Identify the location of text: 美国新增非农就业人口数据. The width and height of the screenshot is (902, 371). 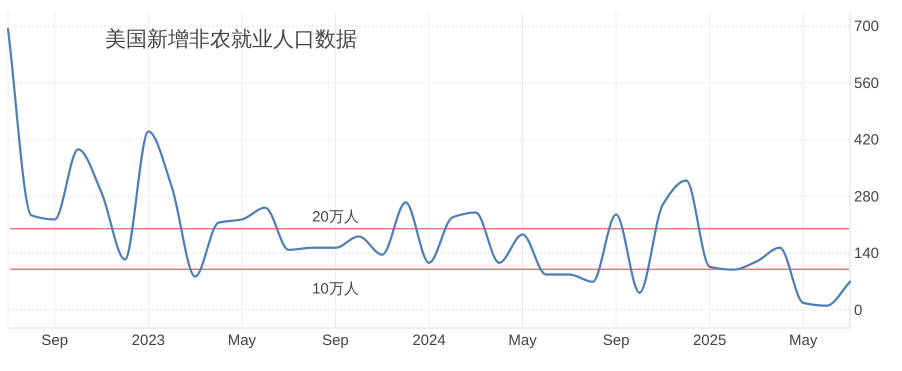
(231, 39).